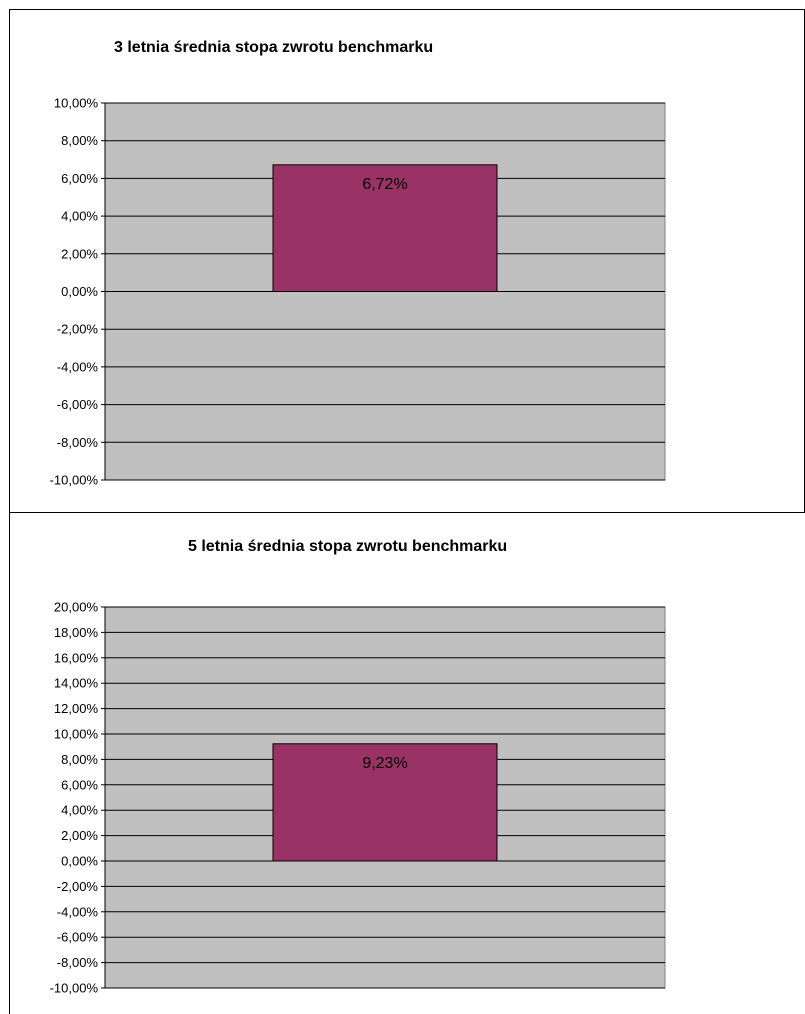 Image resolution: width=805 pixels, height=1014 pixels. I want to click on y-tick-label: 14,00%, so click(76, 683).